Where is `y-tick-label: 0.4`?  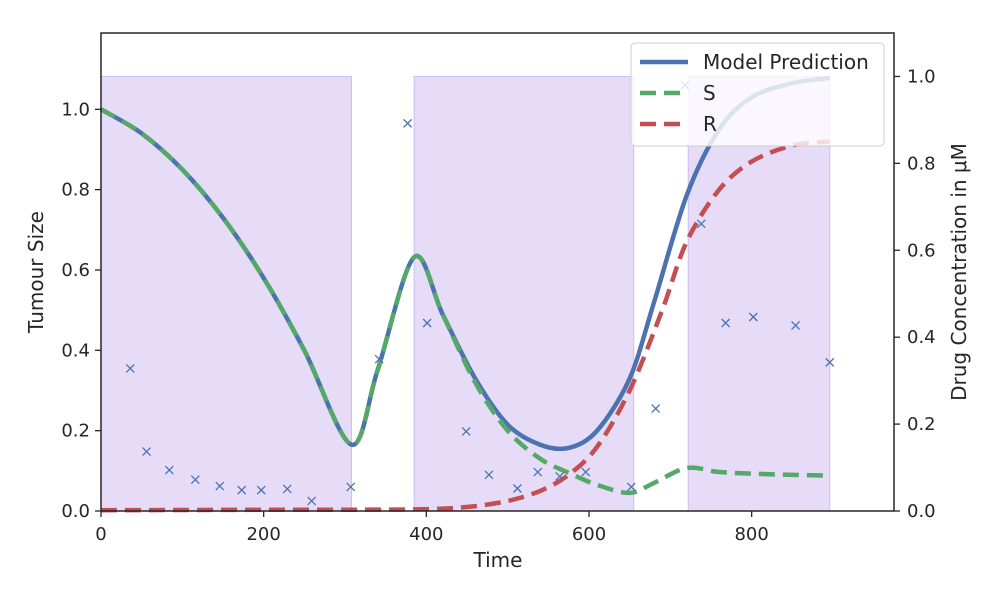 y-tick-label: 0.4 is located at coordinates (75, 350).